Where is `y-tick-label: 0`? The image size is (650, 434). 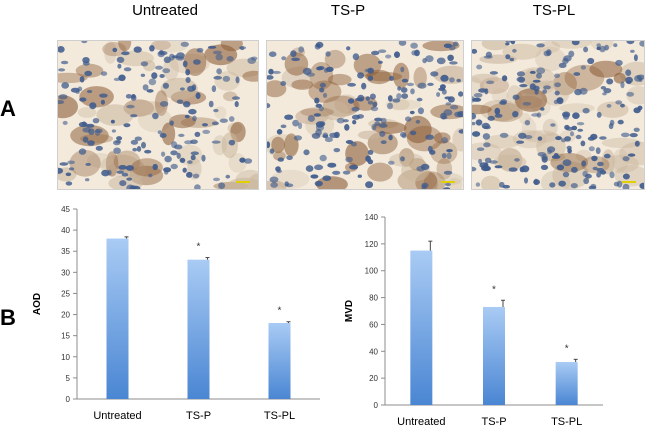 y-tick-label: 0 is located at coordinates (376, 405).